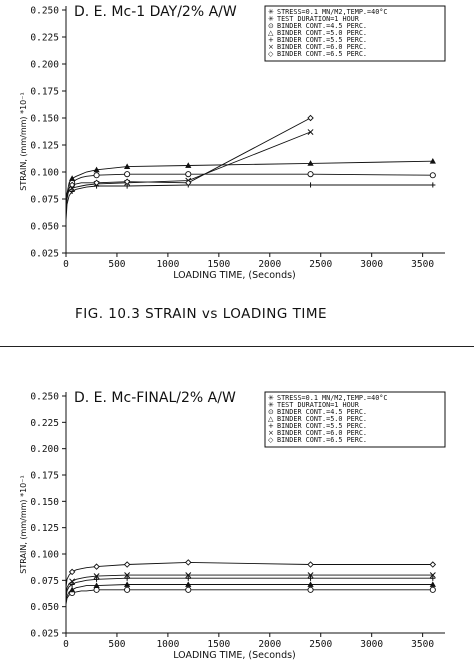 The height and width of the screenshot is (668, 474). I want to click on y-tick-label: 0.225, so click(44, 423).